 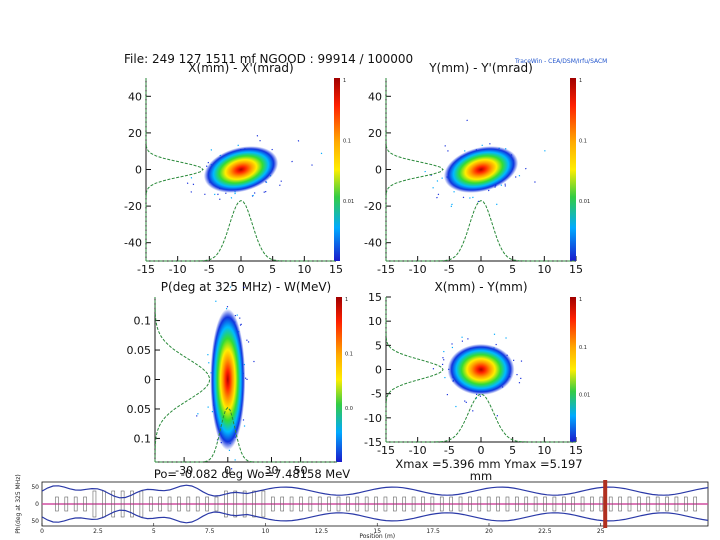 What do you see at coordinates (376, 394) in the screenshot?
I see `y-tick-label: -5` at bounding box center [376, 394].